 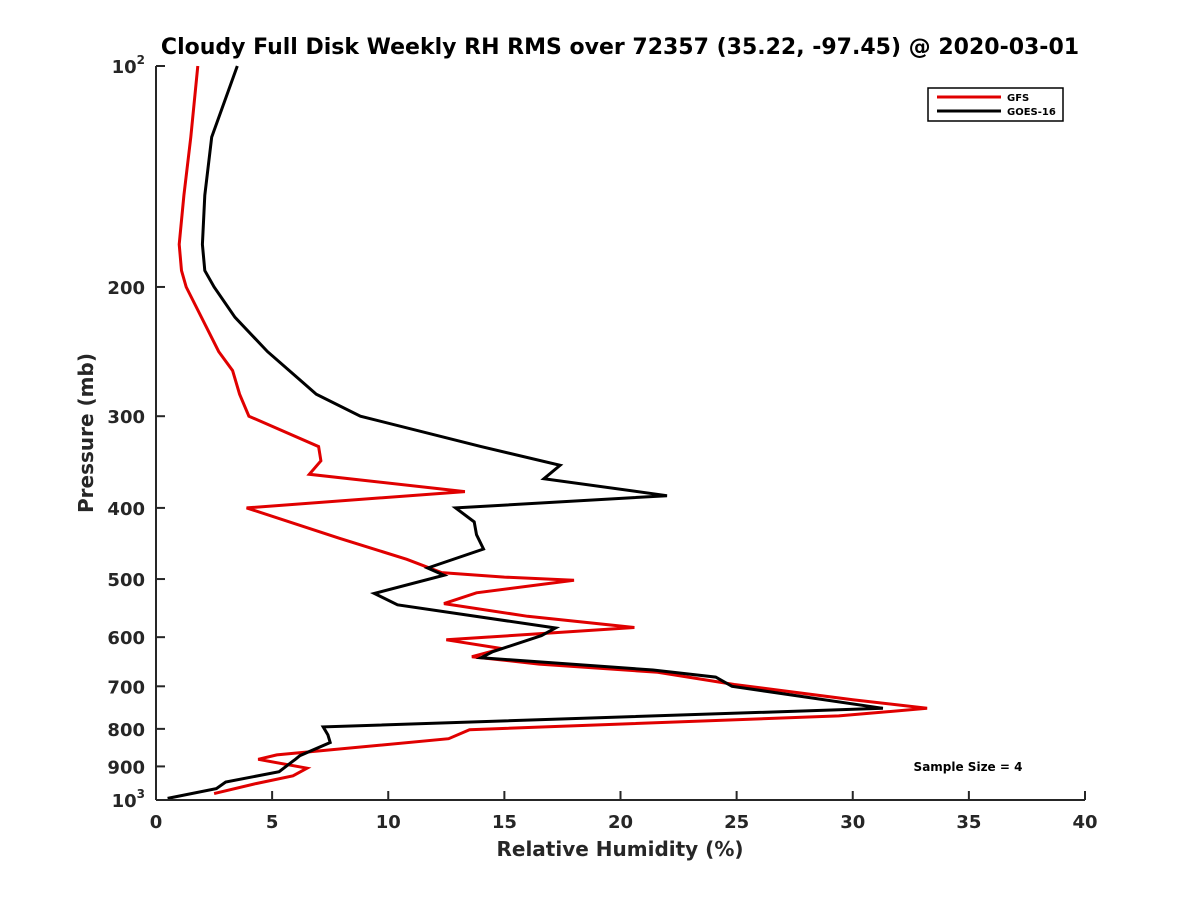 What do you see at coordinates (736, 822) in the screenshot?
I see `x-tick-label: 25` at bounding box center [736, 822].